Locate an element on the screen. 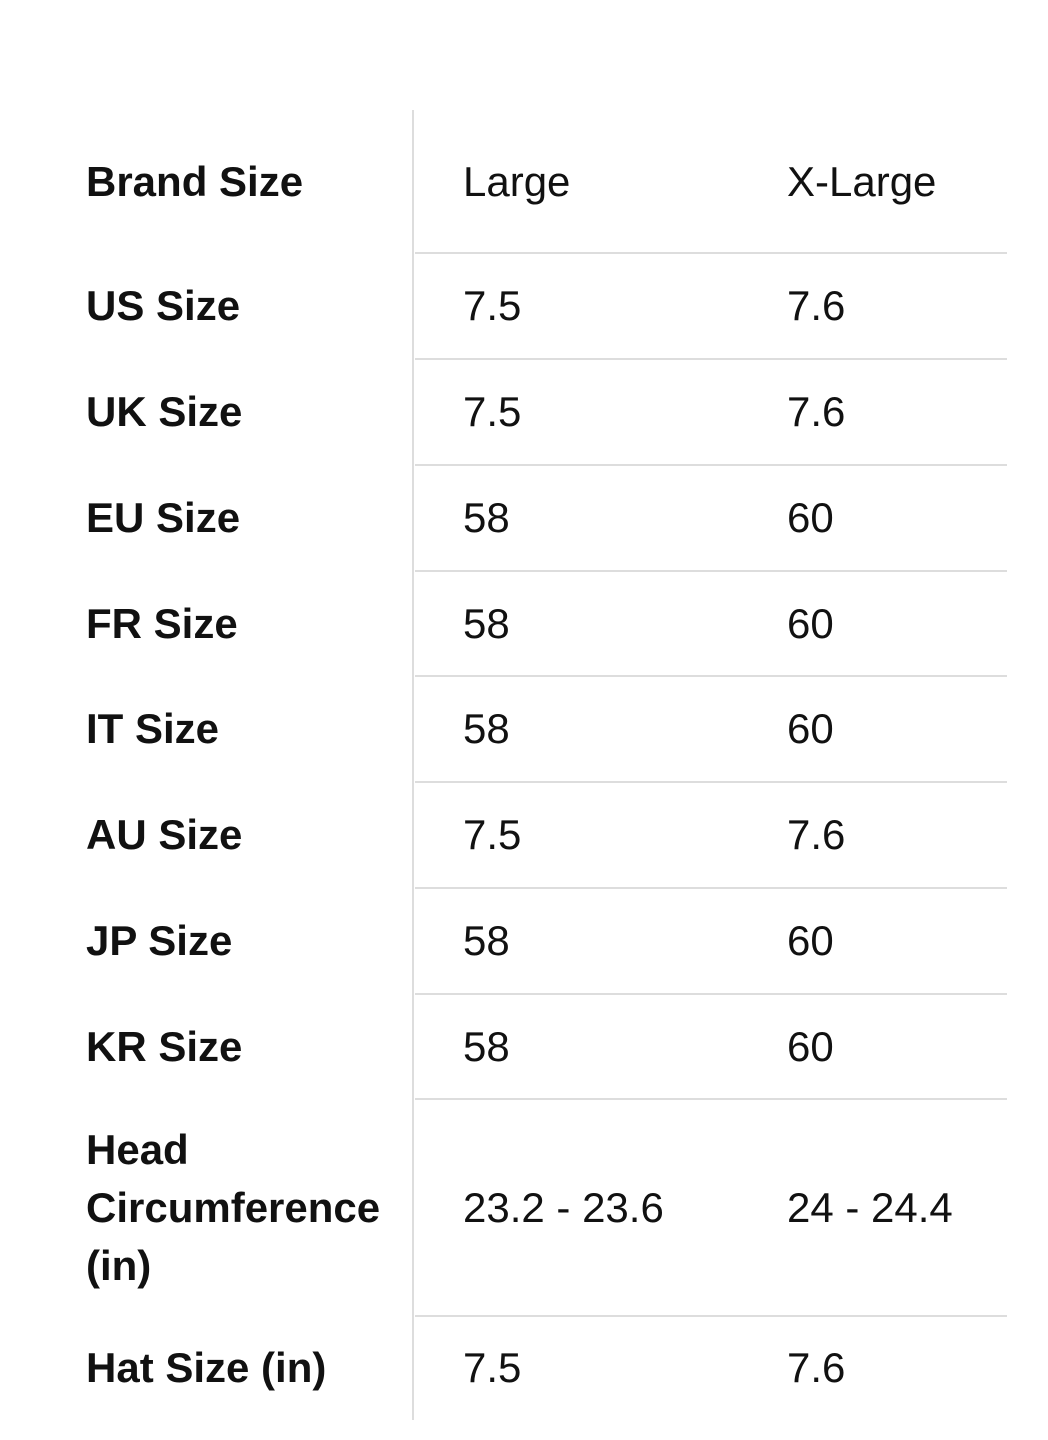 This screenshot has height=1440, width=1048. row-label: EU Size is located at coordinates (163, 517).